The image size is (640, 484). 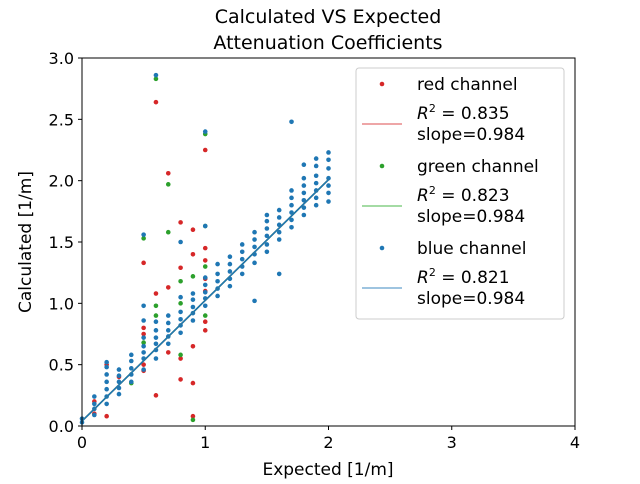 I want to click on red-channel-points, so click(x=150, y=259).